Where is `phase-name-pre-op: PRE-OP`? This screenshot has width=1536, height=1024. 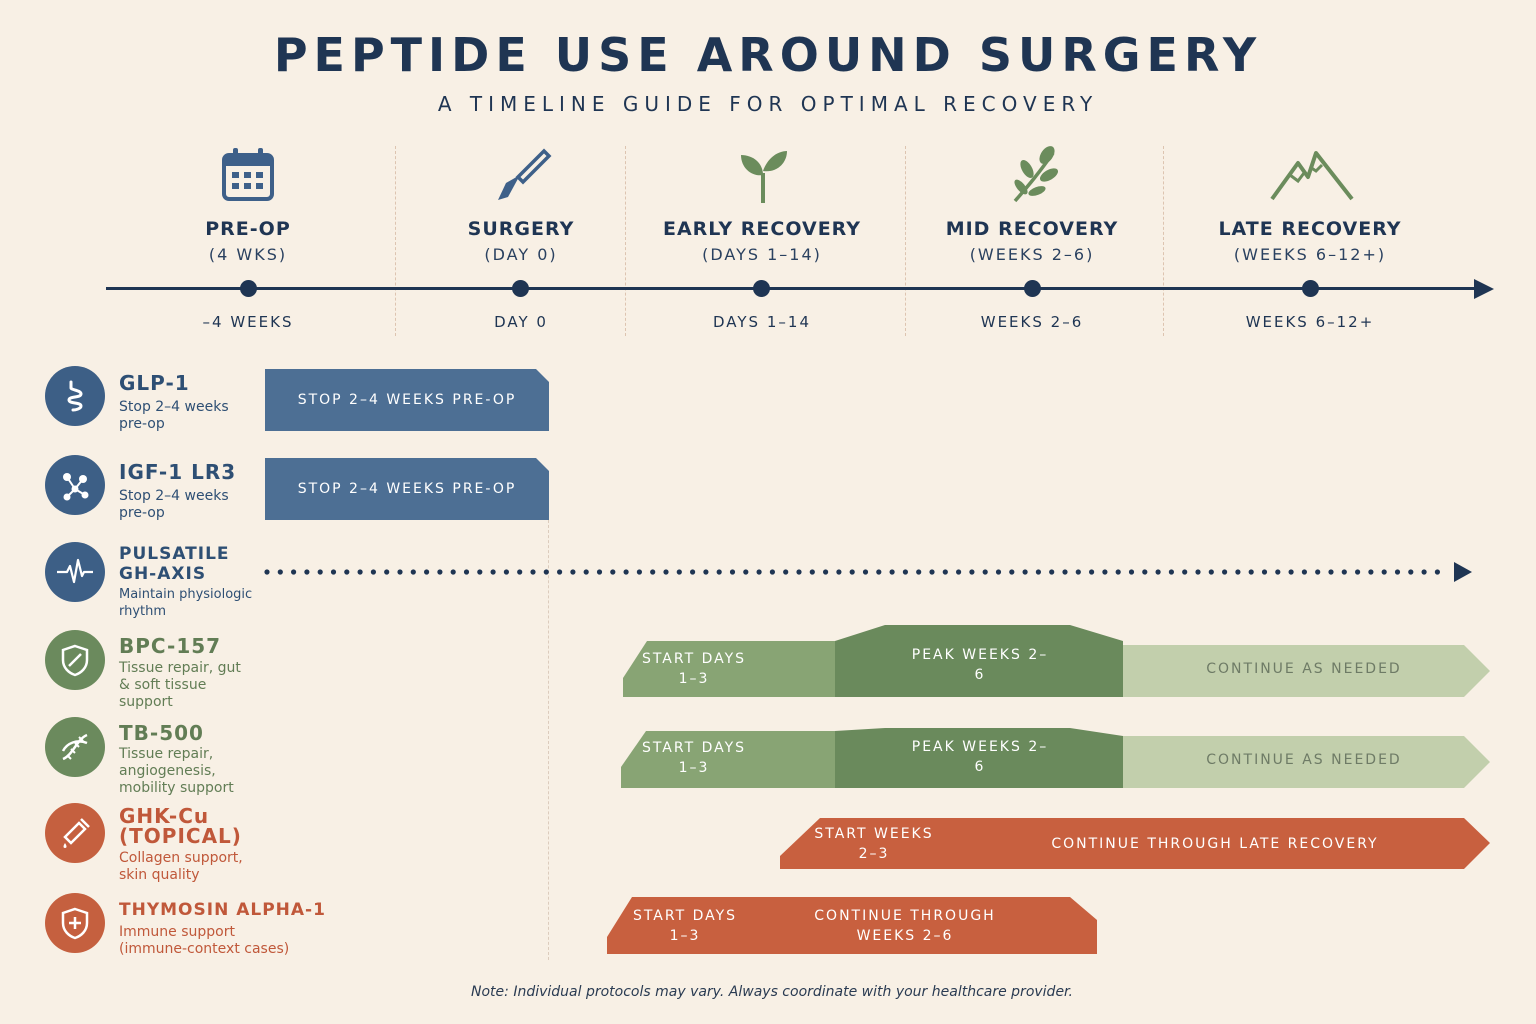
phase-name-pre-op: PRE-OP is located at coordinates (248, 229).